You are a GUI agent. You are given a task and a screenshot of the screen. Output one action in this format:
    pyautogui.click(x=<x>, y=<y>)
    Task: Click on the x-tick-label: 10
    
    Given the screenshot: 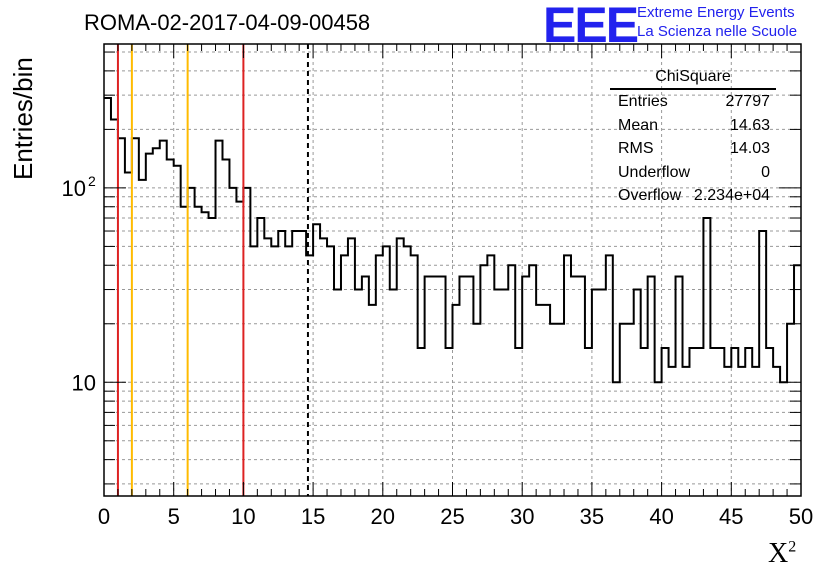 What is the action you would take?
    pyautogui.click(x=243, y=516)
    